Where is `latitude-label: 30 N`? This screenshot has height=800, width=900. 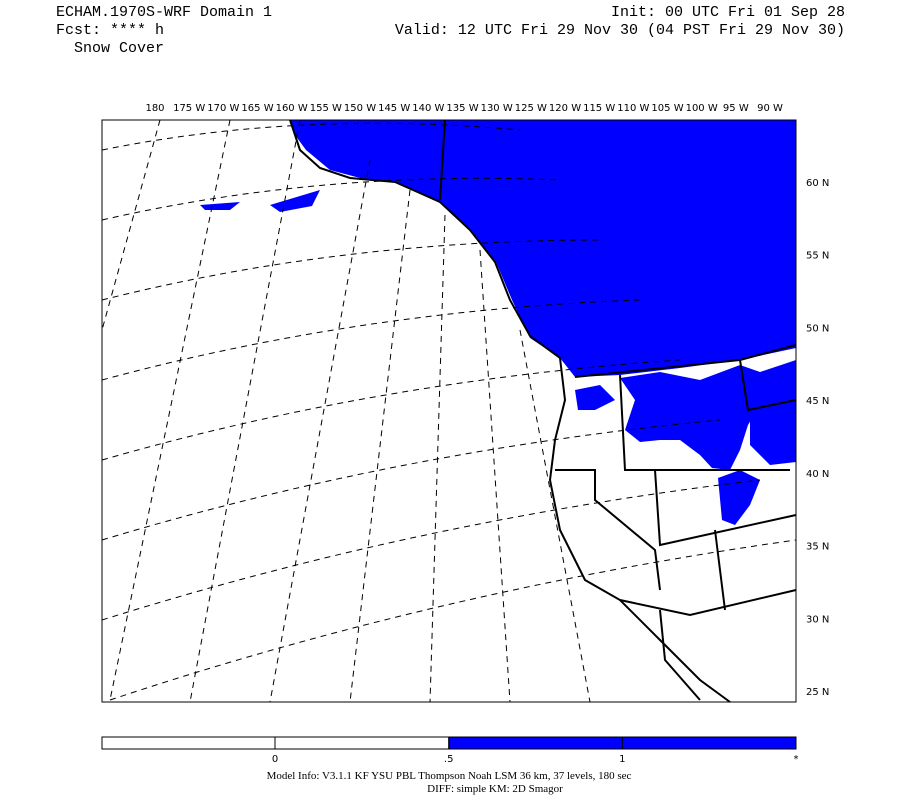 latitude-label: 30 N is located at coordinates (817, 619).